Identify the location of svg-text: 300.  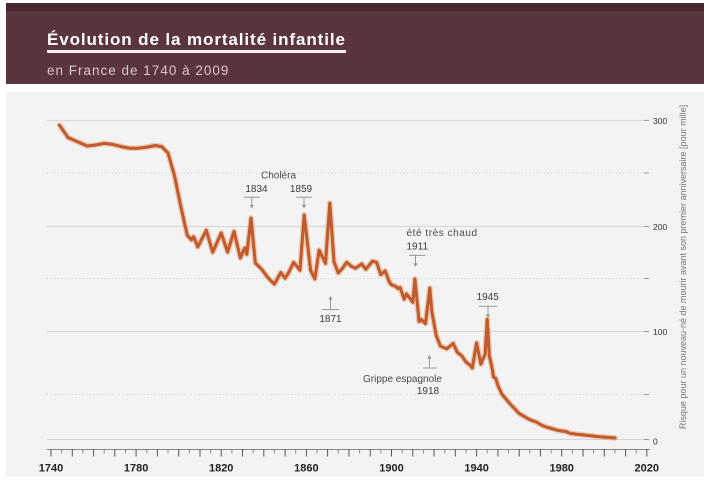
(660, 121).